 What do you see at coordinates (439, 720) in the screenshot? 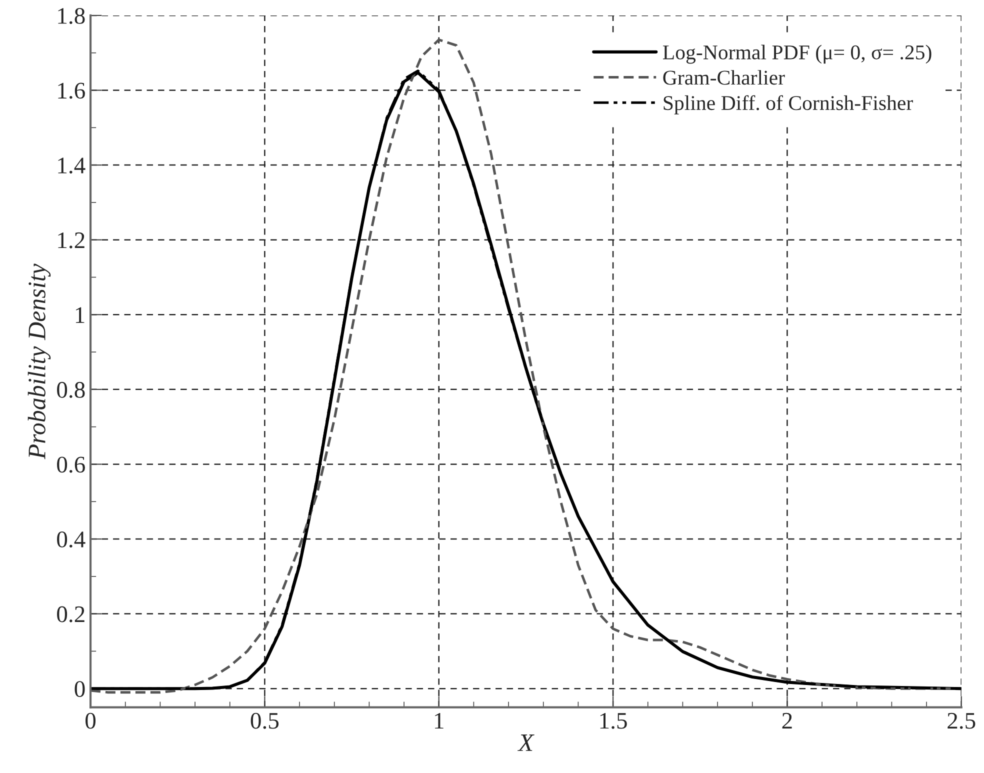
I see `x-tick-label: 1` at bounding box center [439, 720].